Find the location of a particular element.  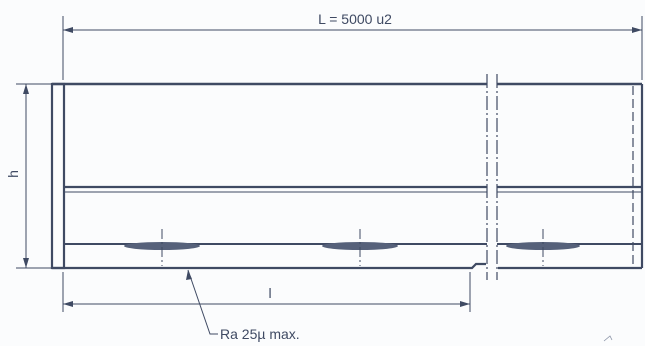

height-dimension is located at coordinates (39, 176).